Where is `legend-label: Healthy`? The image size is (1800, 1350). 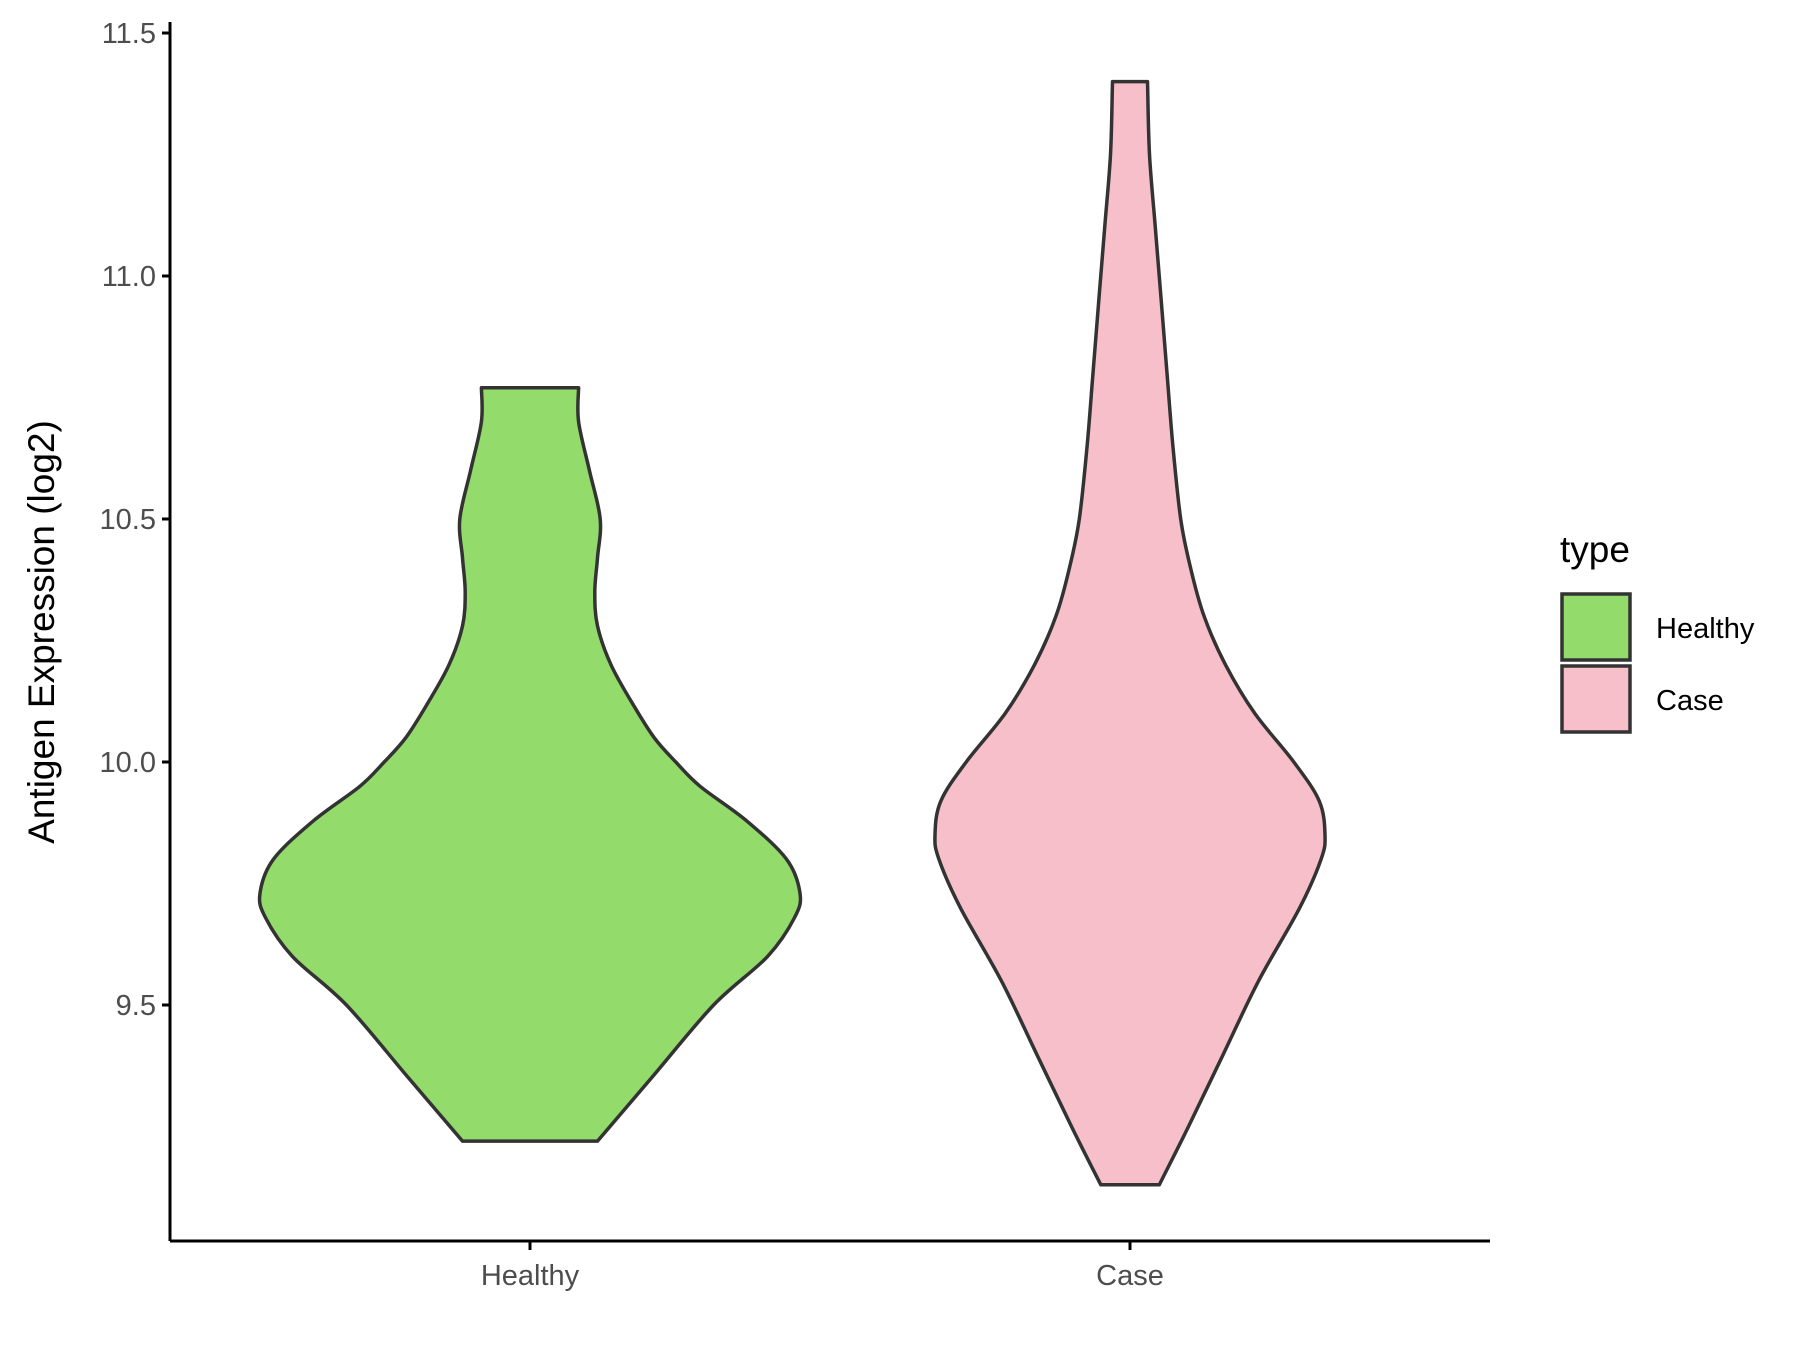
legend-label: Healthy is located at coordinates (1705, 629).